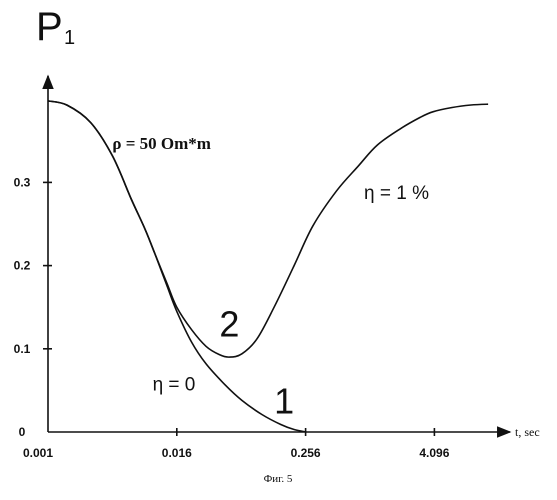  I want to click on annotation-rho: ρ = 50 Om*m, so click(161, 143).